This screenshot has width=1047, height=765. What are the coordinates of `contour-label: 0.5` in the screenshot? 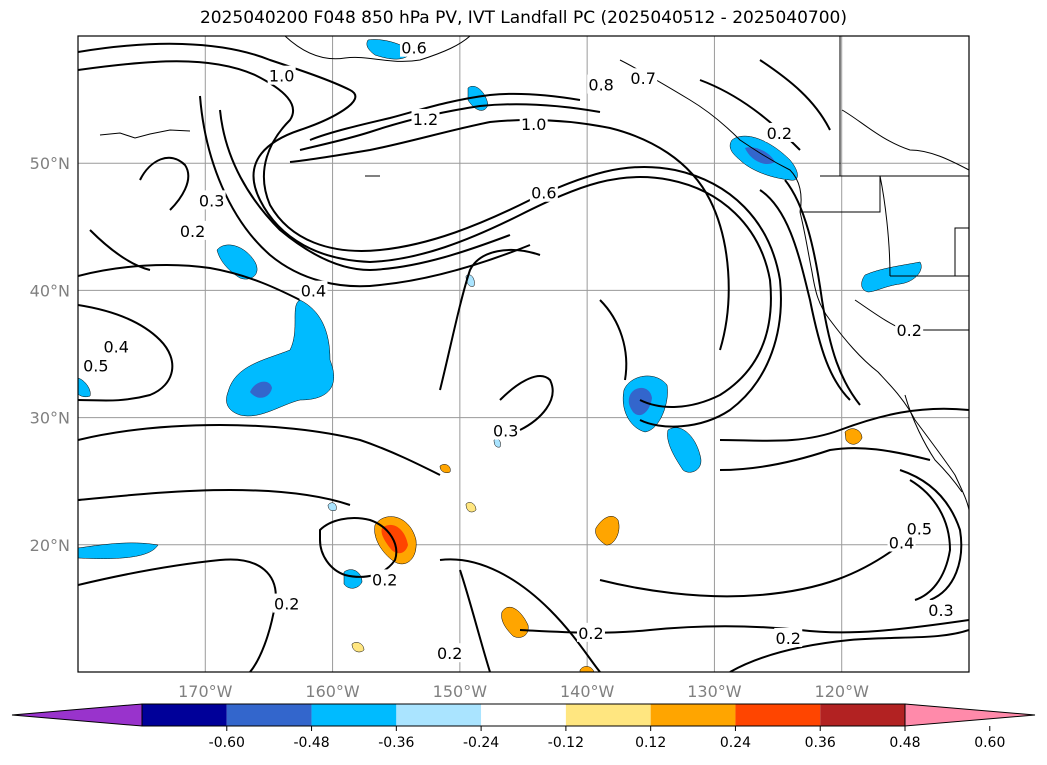 It's located at (919, 529).